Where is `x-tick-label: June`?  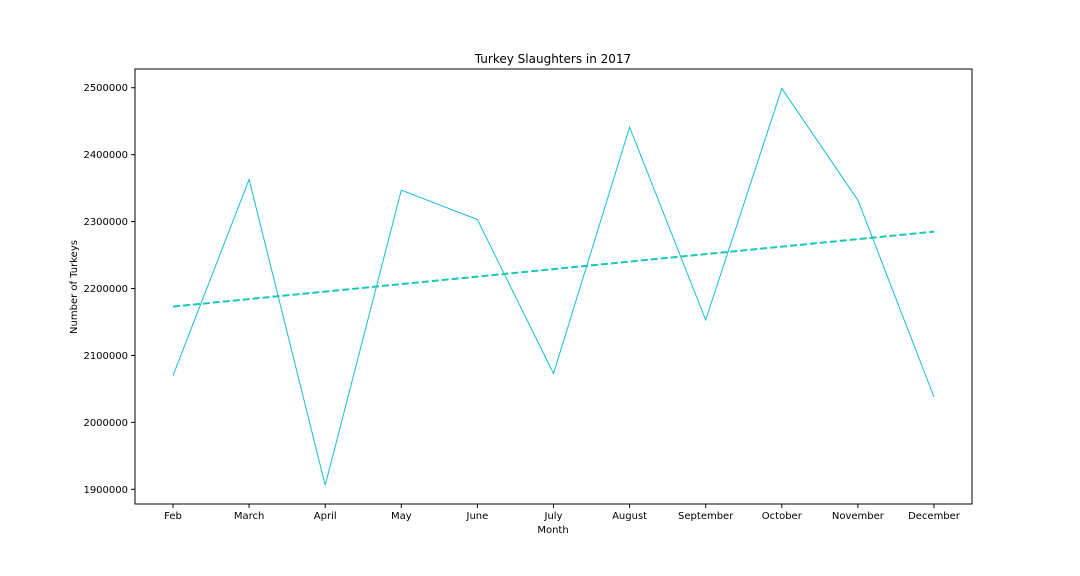 x-tick-label: June is located at coordinates (477, 516).